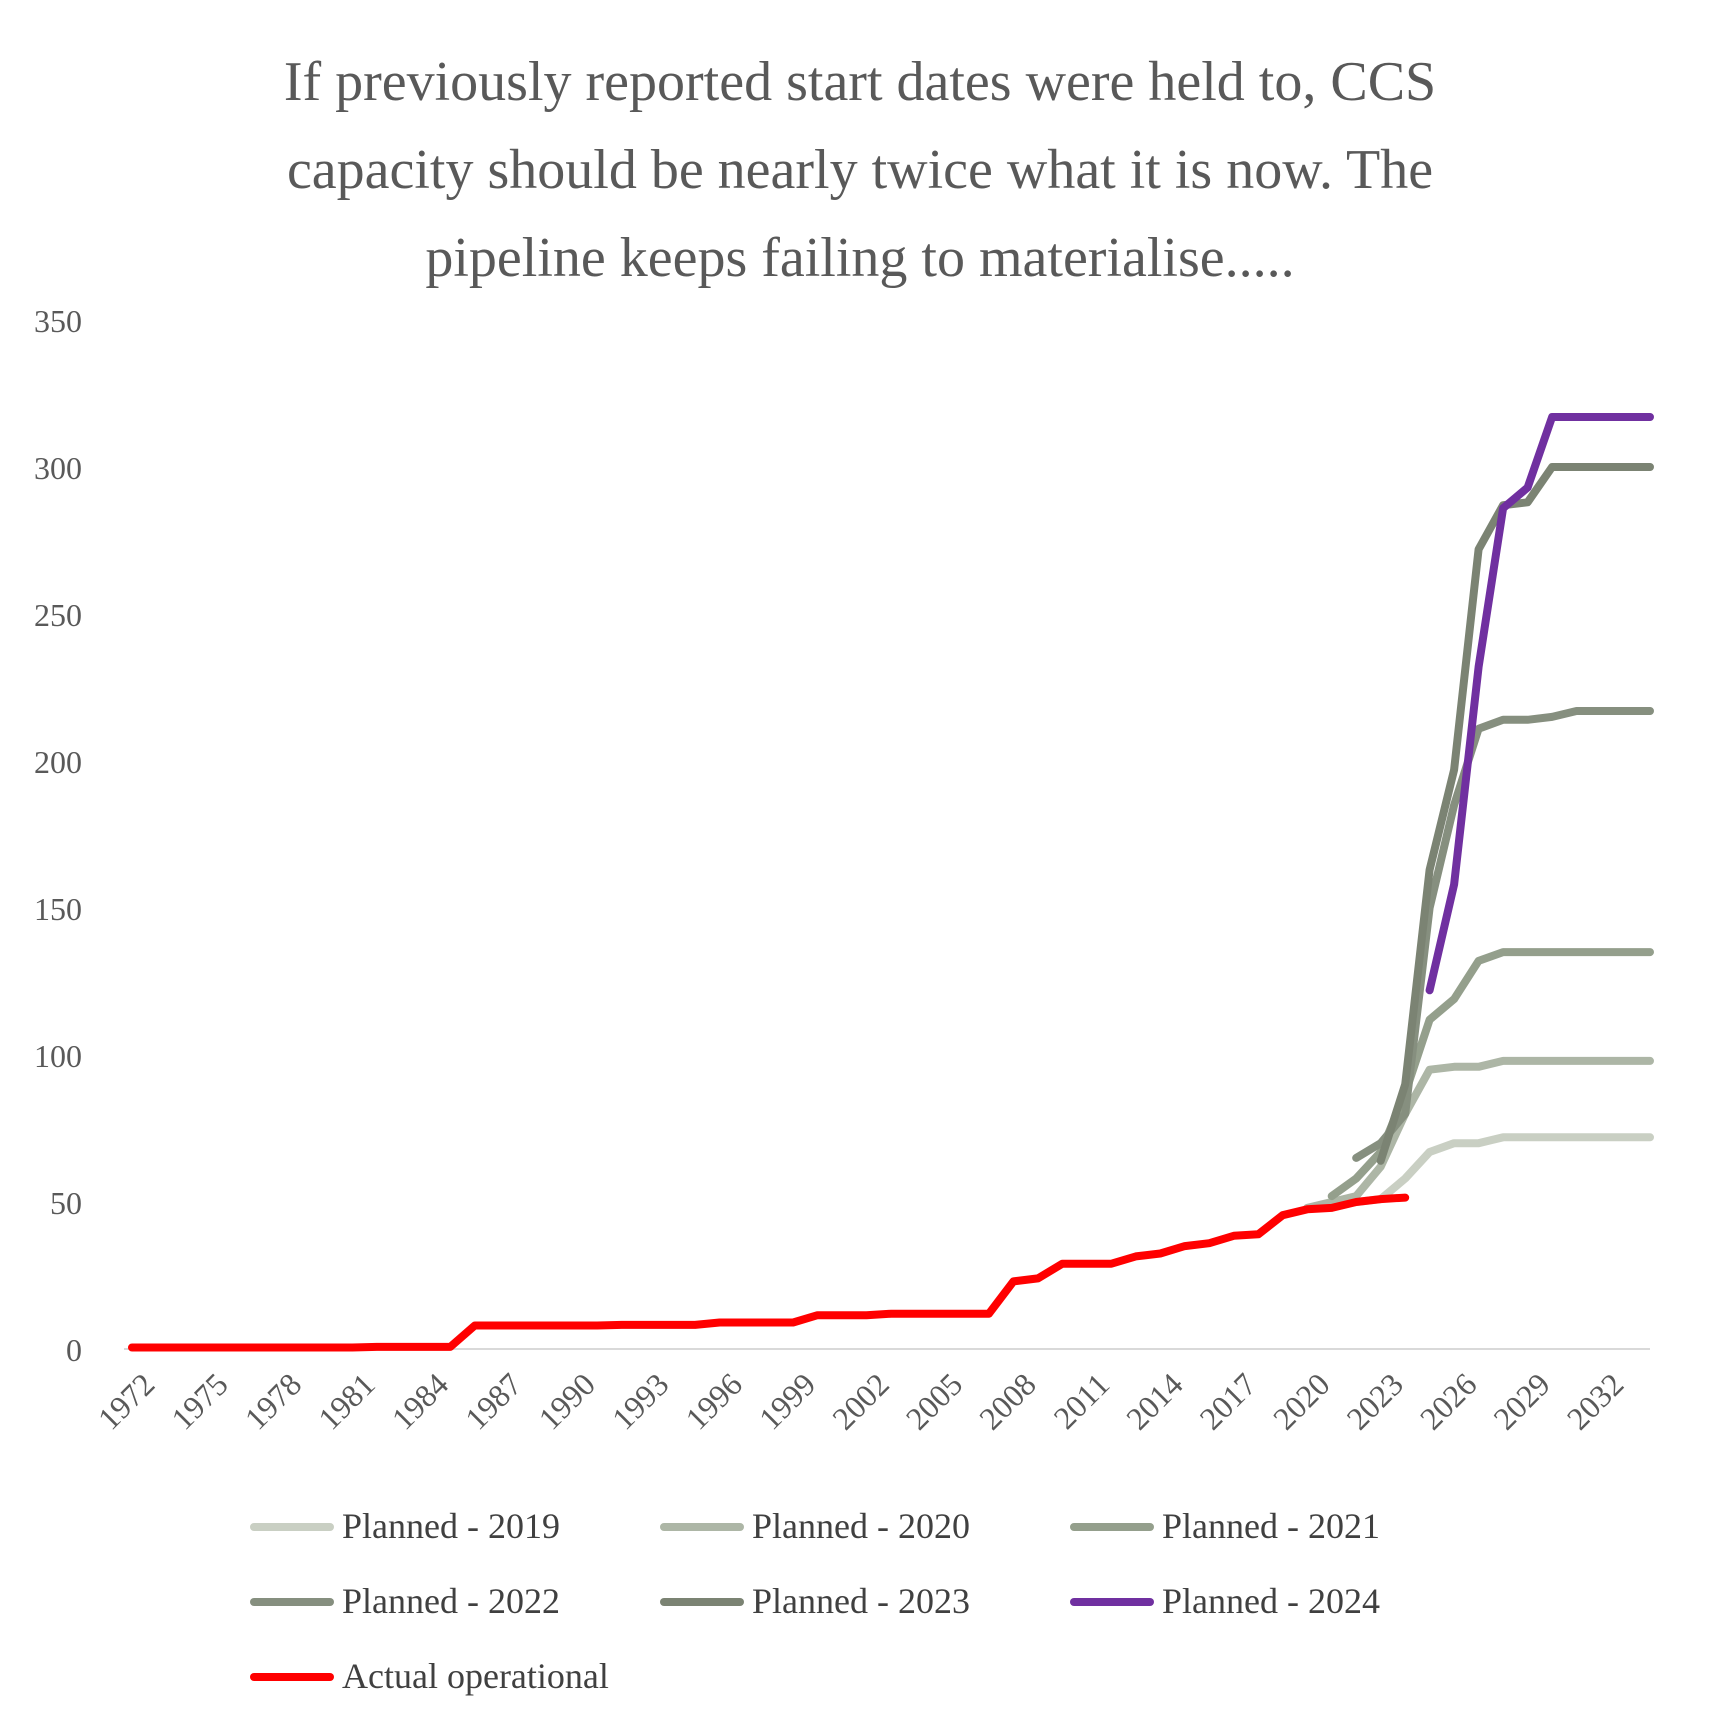 This screenshot has height=1730, width=1712. What do you see at coordinates (934, 1401) in the screenshot?
I see `x-tick-label: 2005` at bounding box center [934, 1401].